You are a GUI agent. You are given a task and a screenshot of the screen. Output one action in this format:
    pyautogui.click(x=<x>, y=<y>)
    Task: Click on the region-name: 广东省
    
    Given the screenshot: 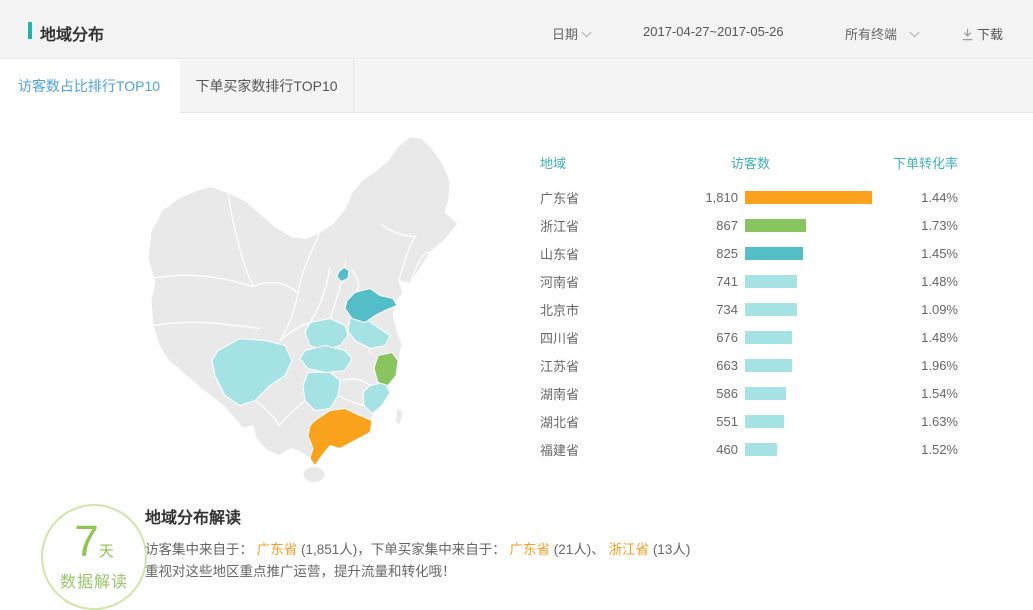 What is the action you would take?
    pyautogui.click(x=560, y=198)
    